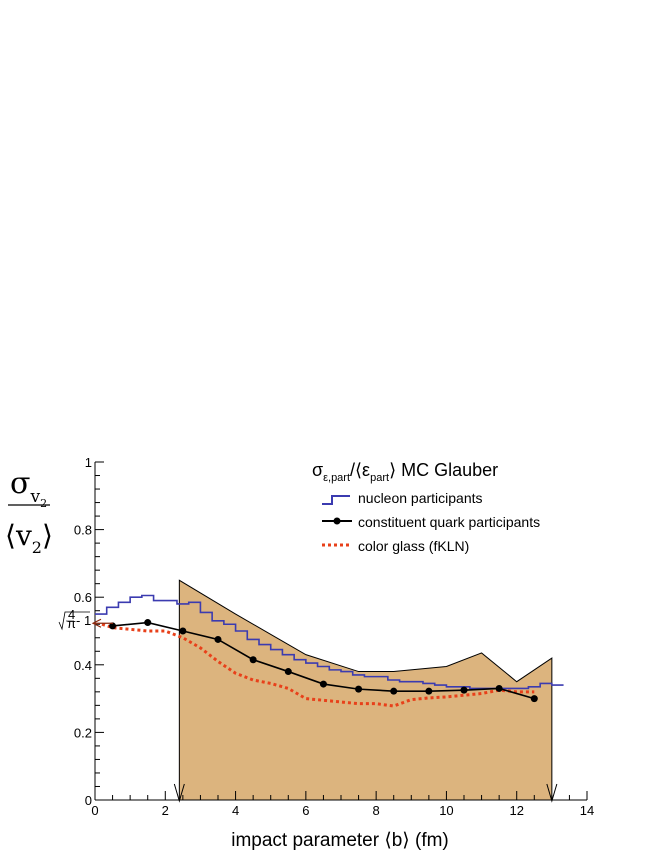 The width and height of the screenshot is (664, 860). I want to click on x-tick-label: 10, so click(446, 810).